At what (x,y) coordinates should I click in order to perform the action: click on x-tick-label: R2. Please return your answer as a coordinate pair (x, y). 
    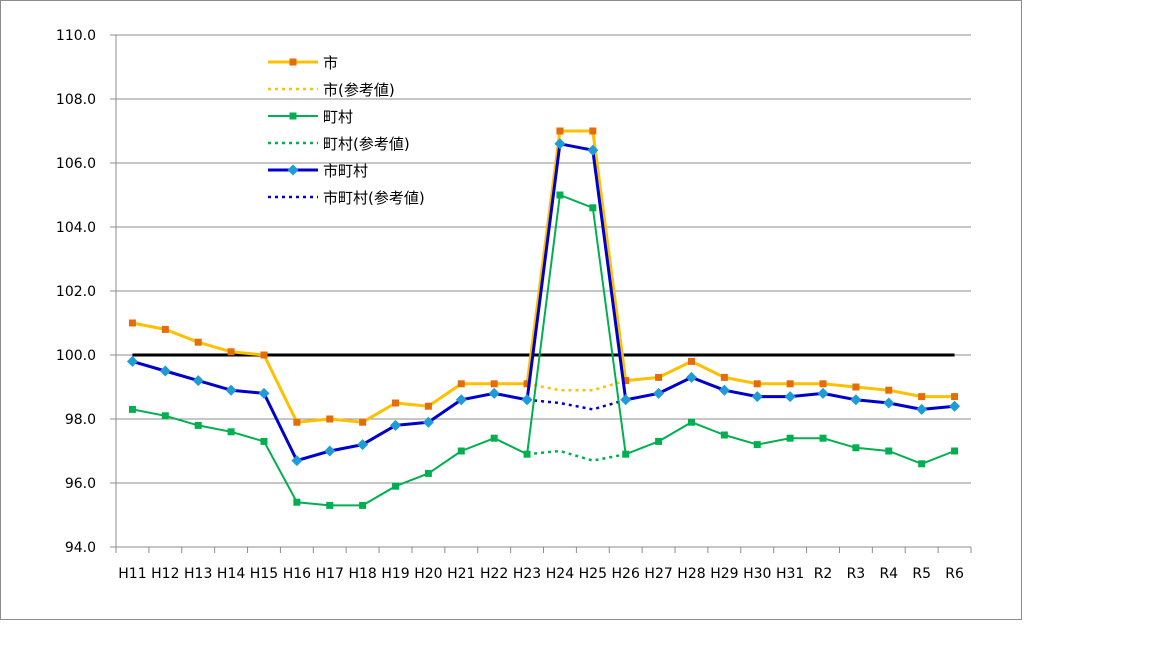
    Looking at the image, I should click on (823, 574).